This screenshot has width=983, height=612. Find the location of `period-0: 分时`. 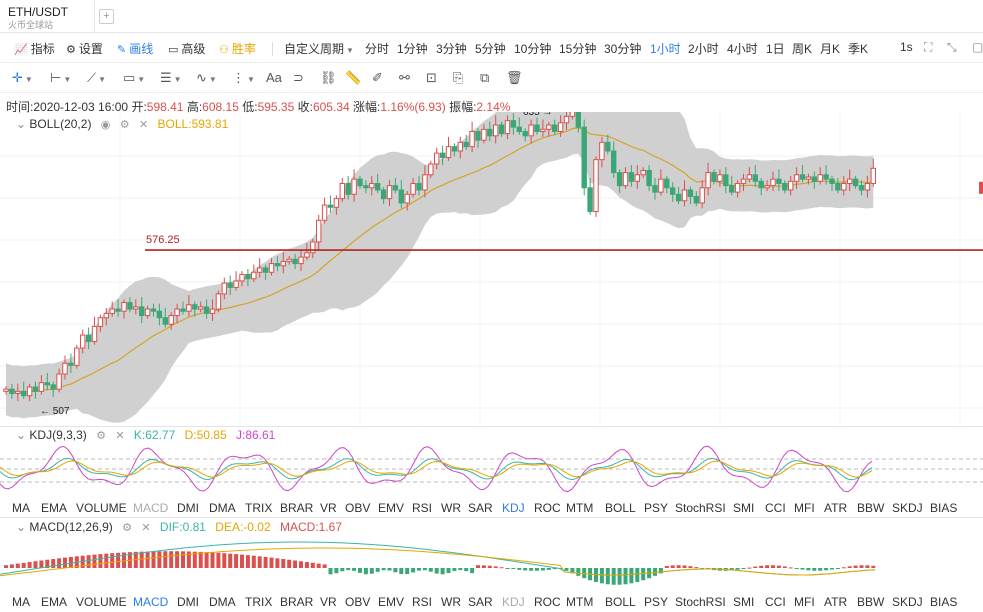

period-0: 分时 is located at coordinates (377, 49).